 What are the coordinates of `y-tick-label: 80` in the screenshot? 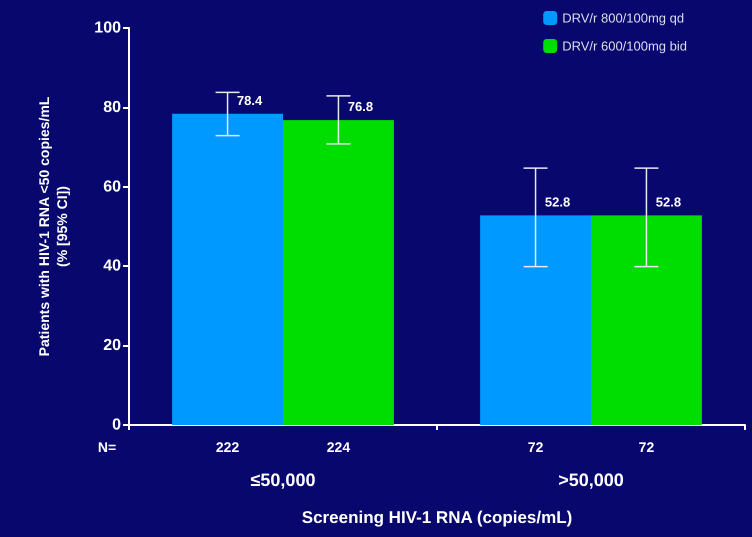 It's located at (112, 107).